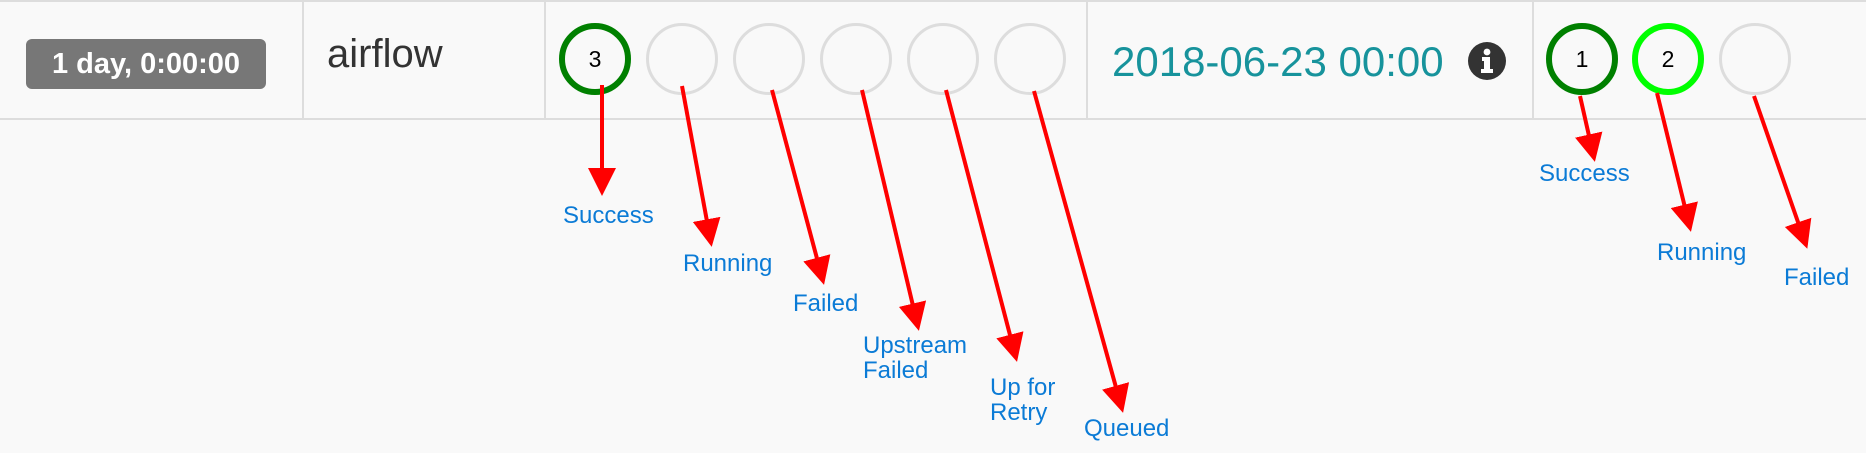  Describe the element at coordinates (943, 59) in the screenshot. I see `task-state-up-for-retry-circle` at that location.